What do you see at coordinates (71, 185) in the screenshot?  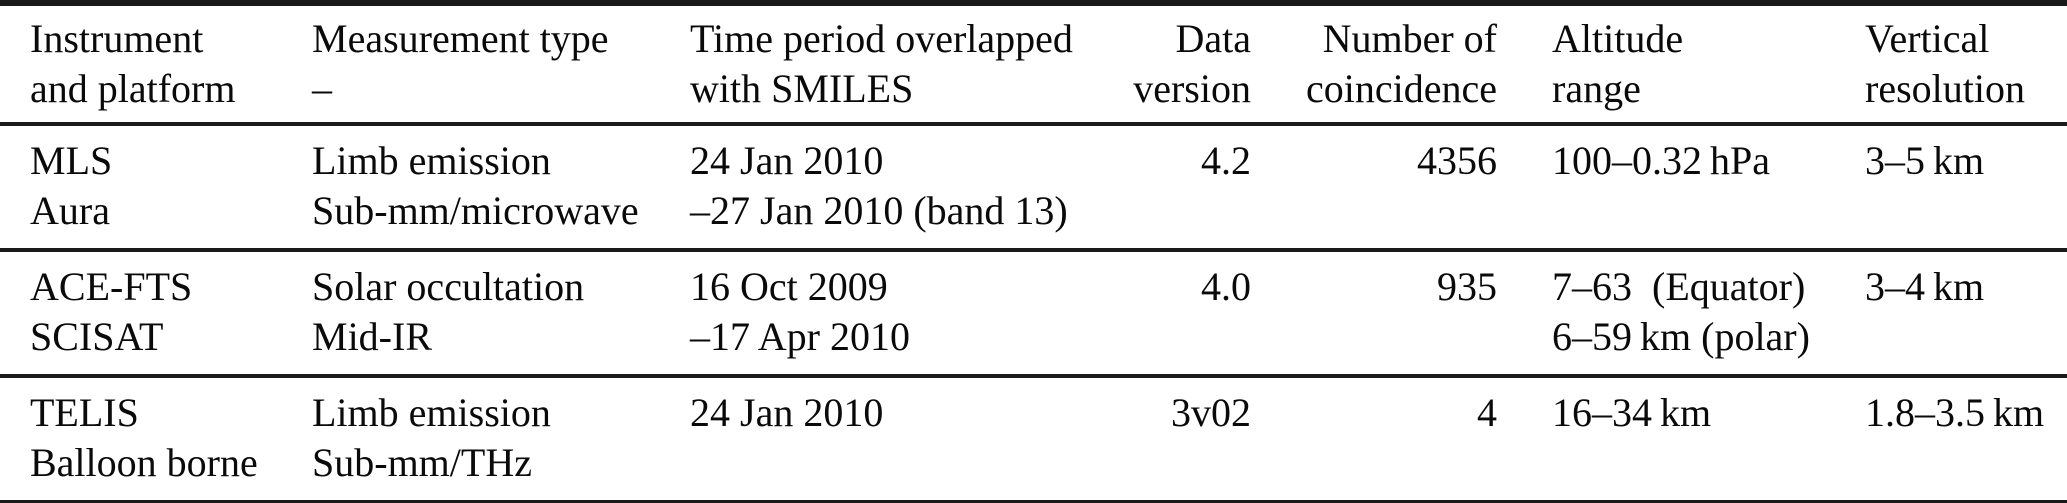 I see `cell-instrument: MLS Aura` at bounding box center [71, 185].